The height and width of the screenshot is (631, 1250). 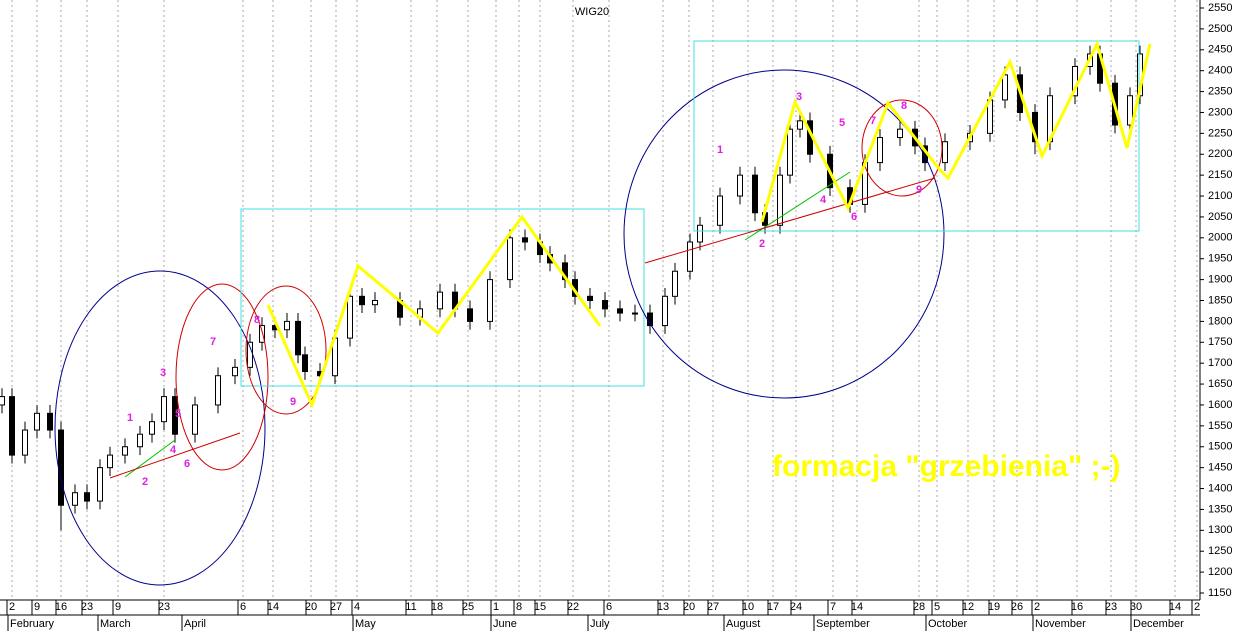 What do you see at coordinates (946, 466) in the screenshot?
I see `annotation-text: formacja "grzebienia" ;-)` at bounding box center [946, 466].